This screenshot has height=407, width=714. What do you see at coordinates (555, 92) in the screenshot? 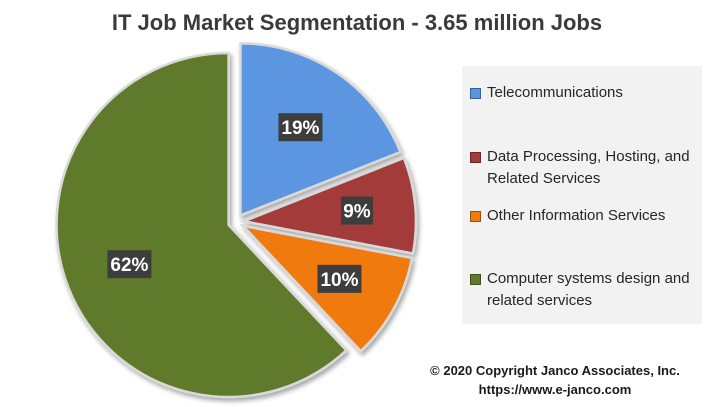
I see `legend-label: Telecommunications` at bounding box center [555, 92].